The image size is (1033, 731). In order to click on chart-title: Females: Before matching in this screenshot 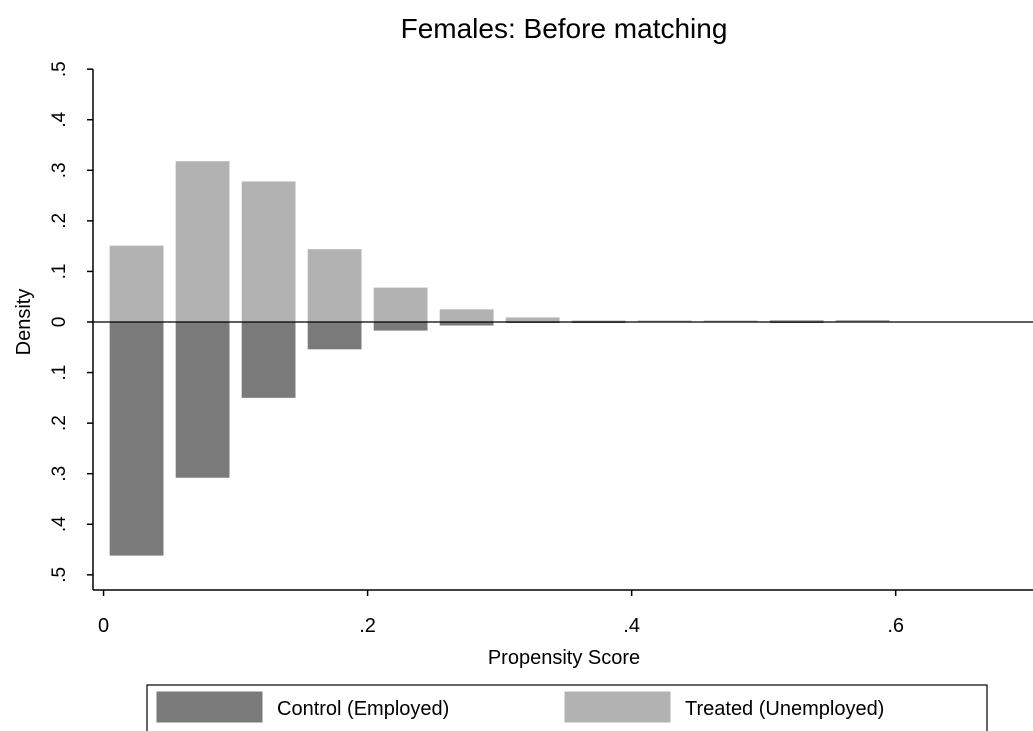, I will do `click(564, 28)`.